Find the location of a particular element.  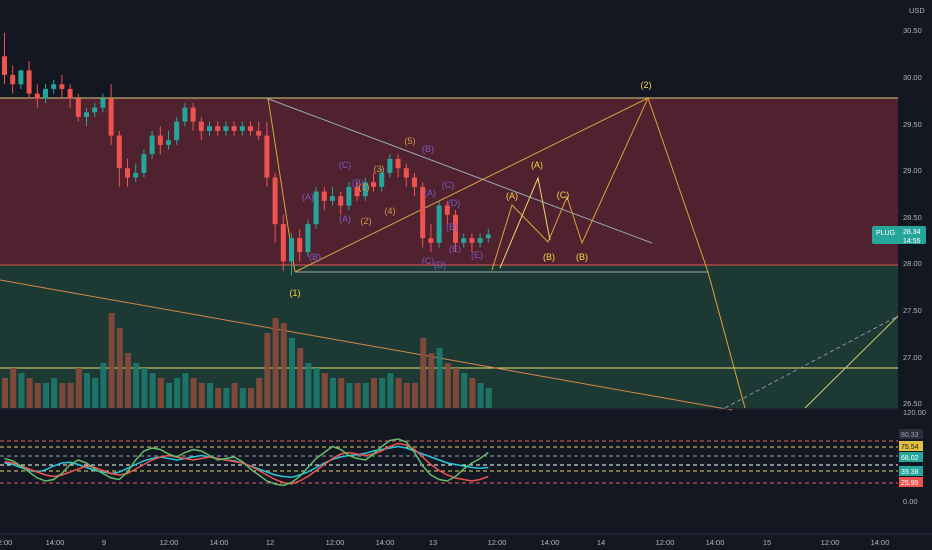

price-tick: 30.00 is located at coordinates (912, 77).